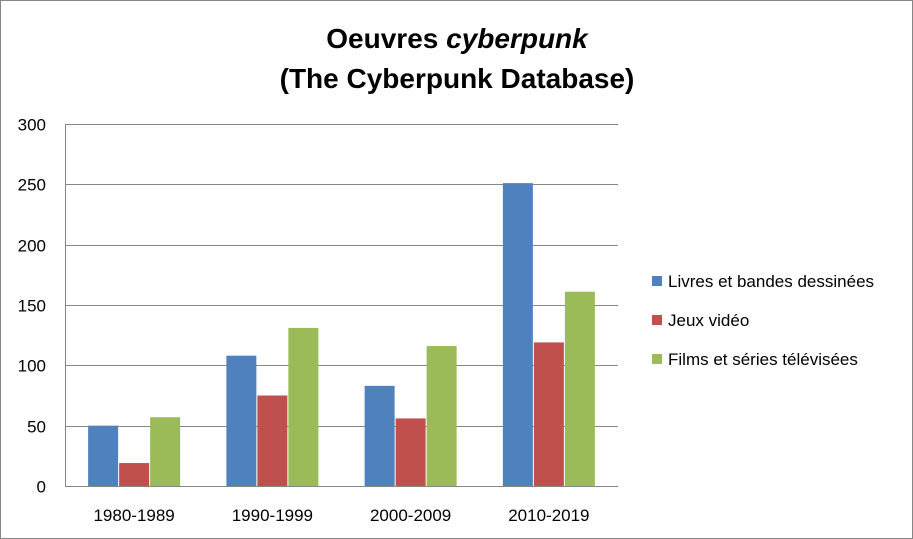 Image resolution: width=913 pixels, height=539 pixels. What do you see at coordinates (133, 515) in the screenshot?
I see `x-tick-label: 1980-1989` at bounding box center [133, 515].